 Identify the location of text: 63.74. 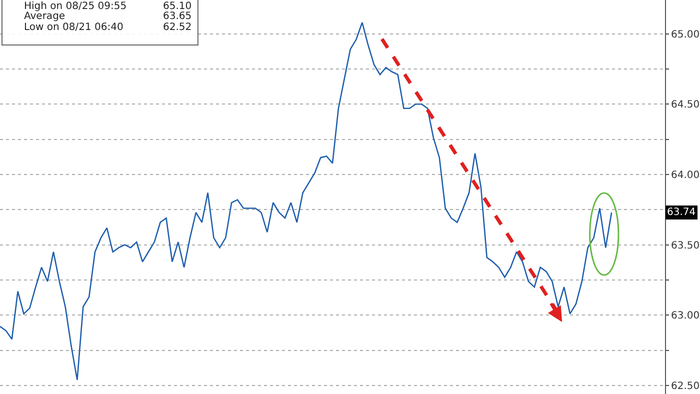
(681, 212).